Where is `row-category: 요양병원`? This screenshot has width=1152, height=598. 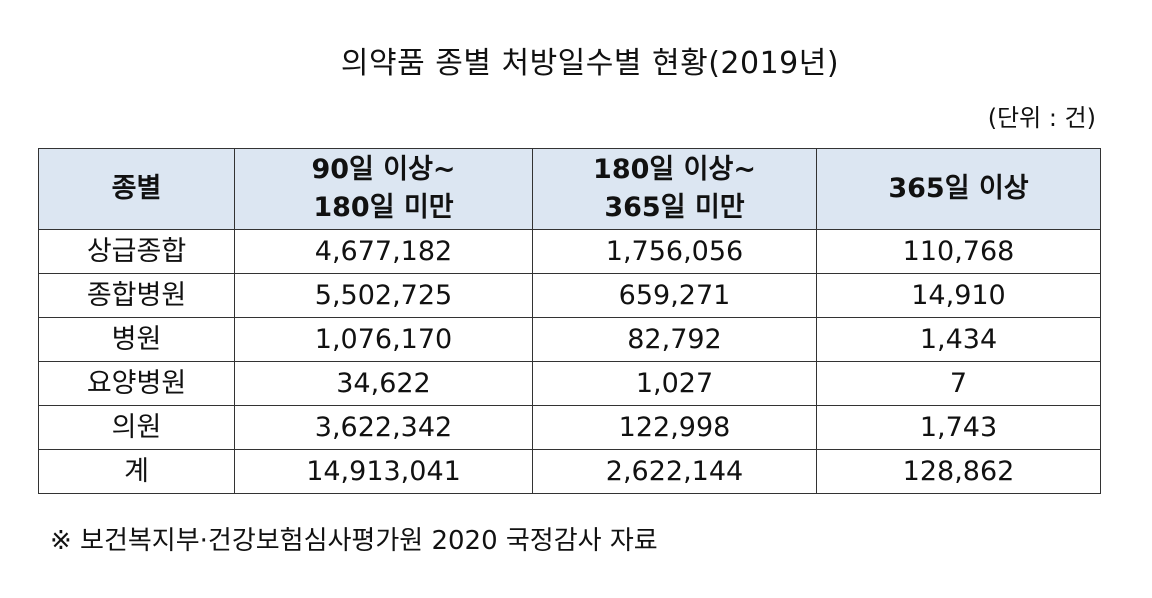 row-category: 요양병원 is located at coordinates (136, 383).